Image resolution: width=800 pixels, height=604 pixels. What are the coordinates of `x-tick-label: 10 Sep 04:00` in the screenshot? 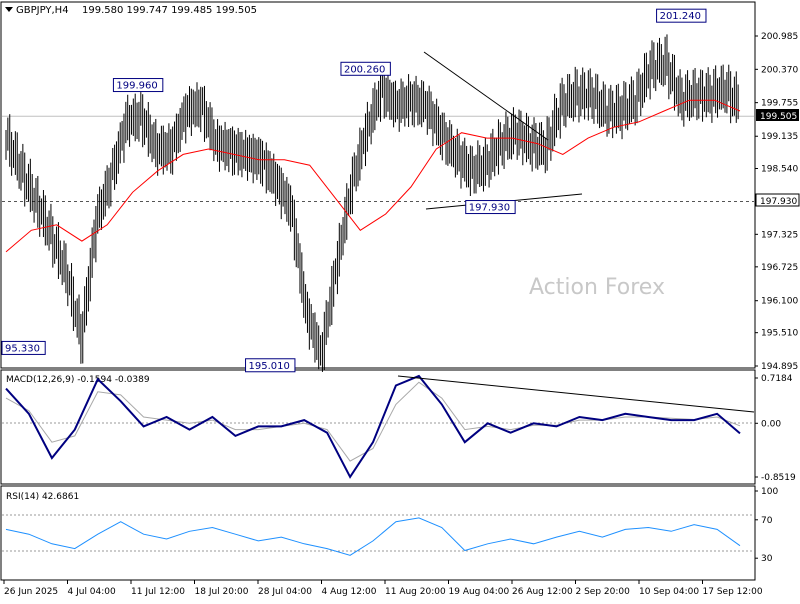 It's located at (669, 592).